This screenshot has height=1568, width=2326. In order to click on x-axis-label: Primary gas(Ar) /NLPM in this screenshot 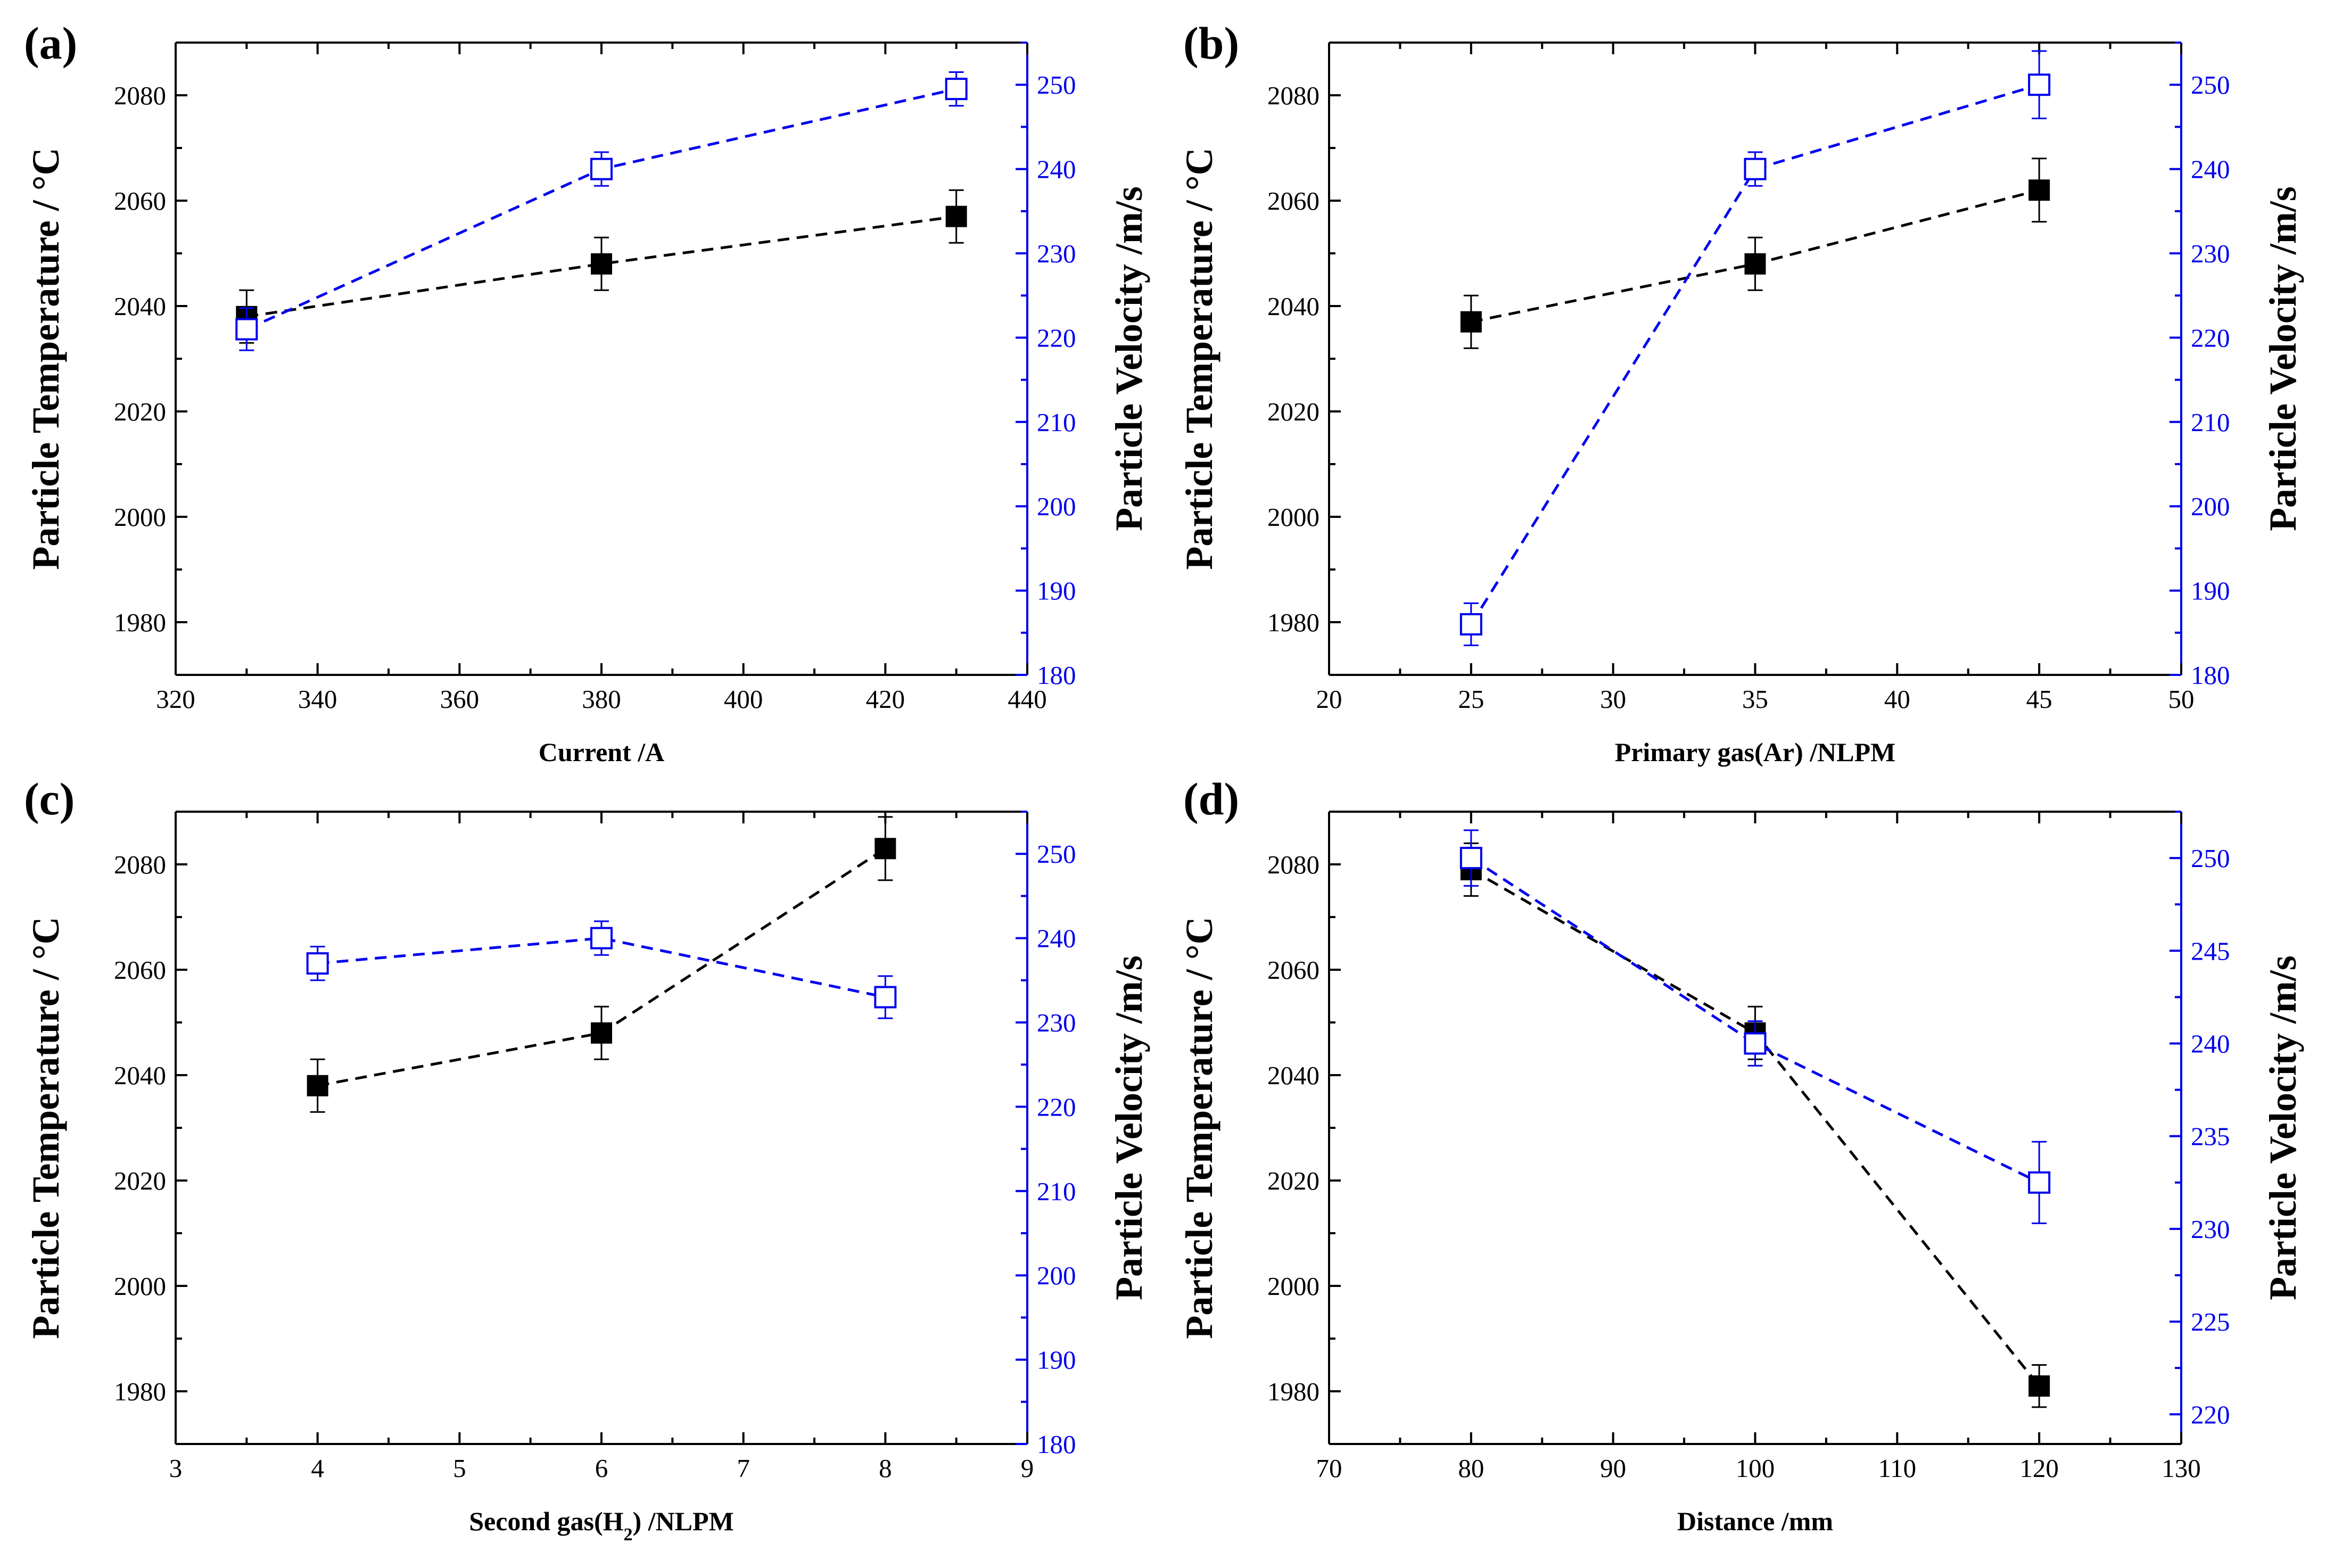, I will do `click(1755, 752)`.